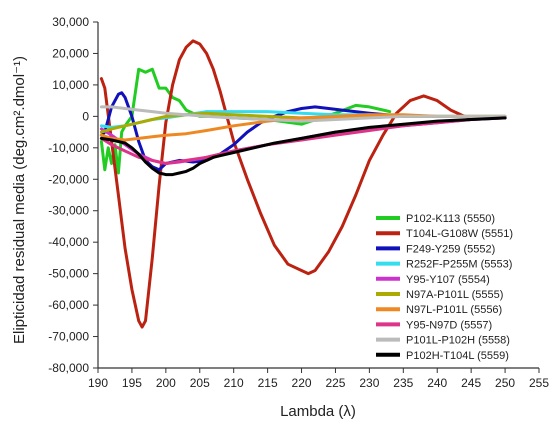  Describe the element at coordinates (539, 383) in the screenshot. I see `x-tick-label: 255` at that location.